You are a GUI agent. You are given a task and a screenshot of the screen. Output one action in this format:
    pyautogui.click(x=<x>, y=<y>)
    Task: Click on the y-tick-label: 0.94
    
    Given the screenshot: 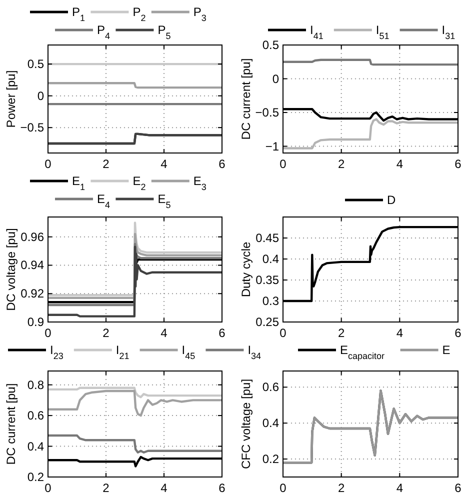 What is the action you would take?
    pyautogui.click(x=32, y=265)
    